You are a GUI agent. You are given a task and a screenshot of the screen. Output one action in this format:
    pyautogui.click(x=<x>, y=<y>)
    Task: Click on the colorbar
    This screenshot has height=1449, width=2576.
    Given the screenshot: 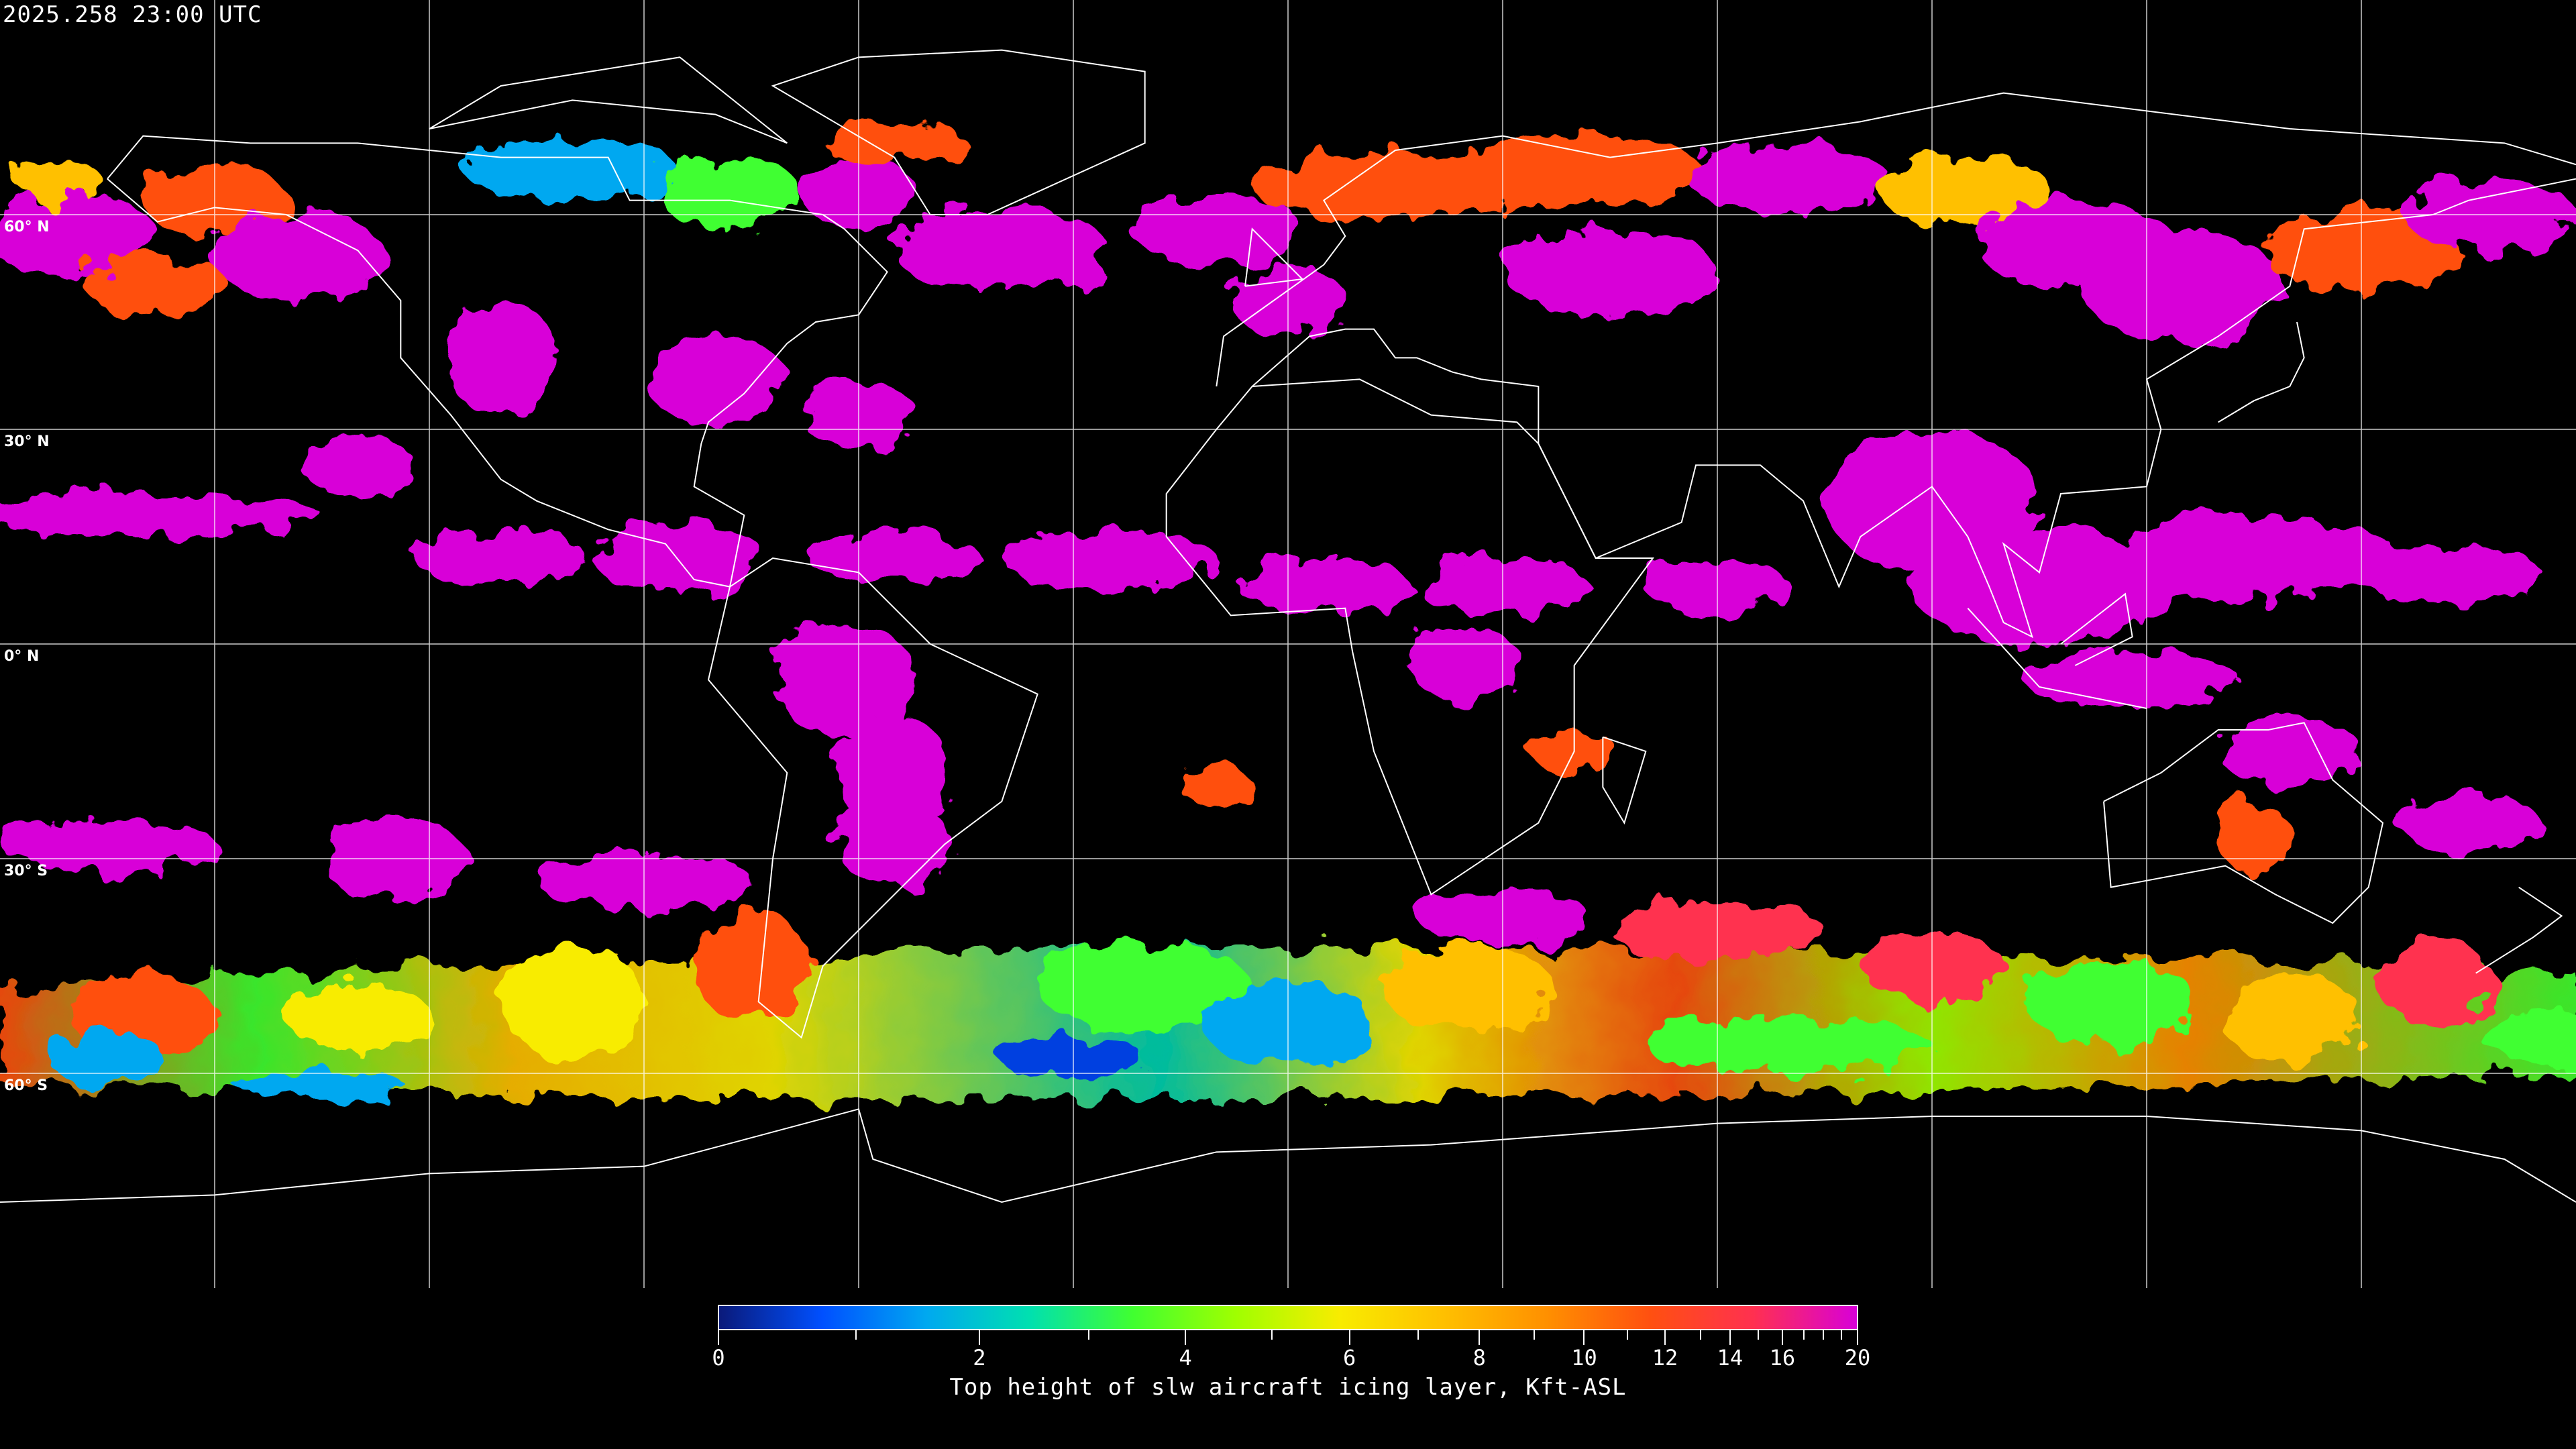 What is the action you would take?
    pyautogui.click(x=1288, y=1317)
    